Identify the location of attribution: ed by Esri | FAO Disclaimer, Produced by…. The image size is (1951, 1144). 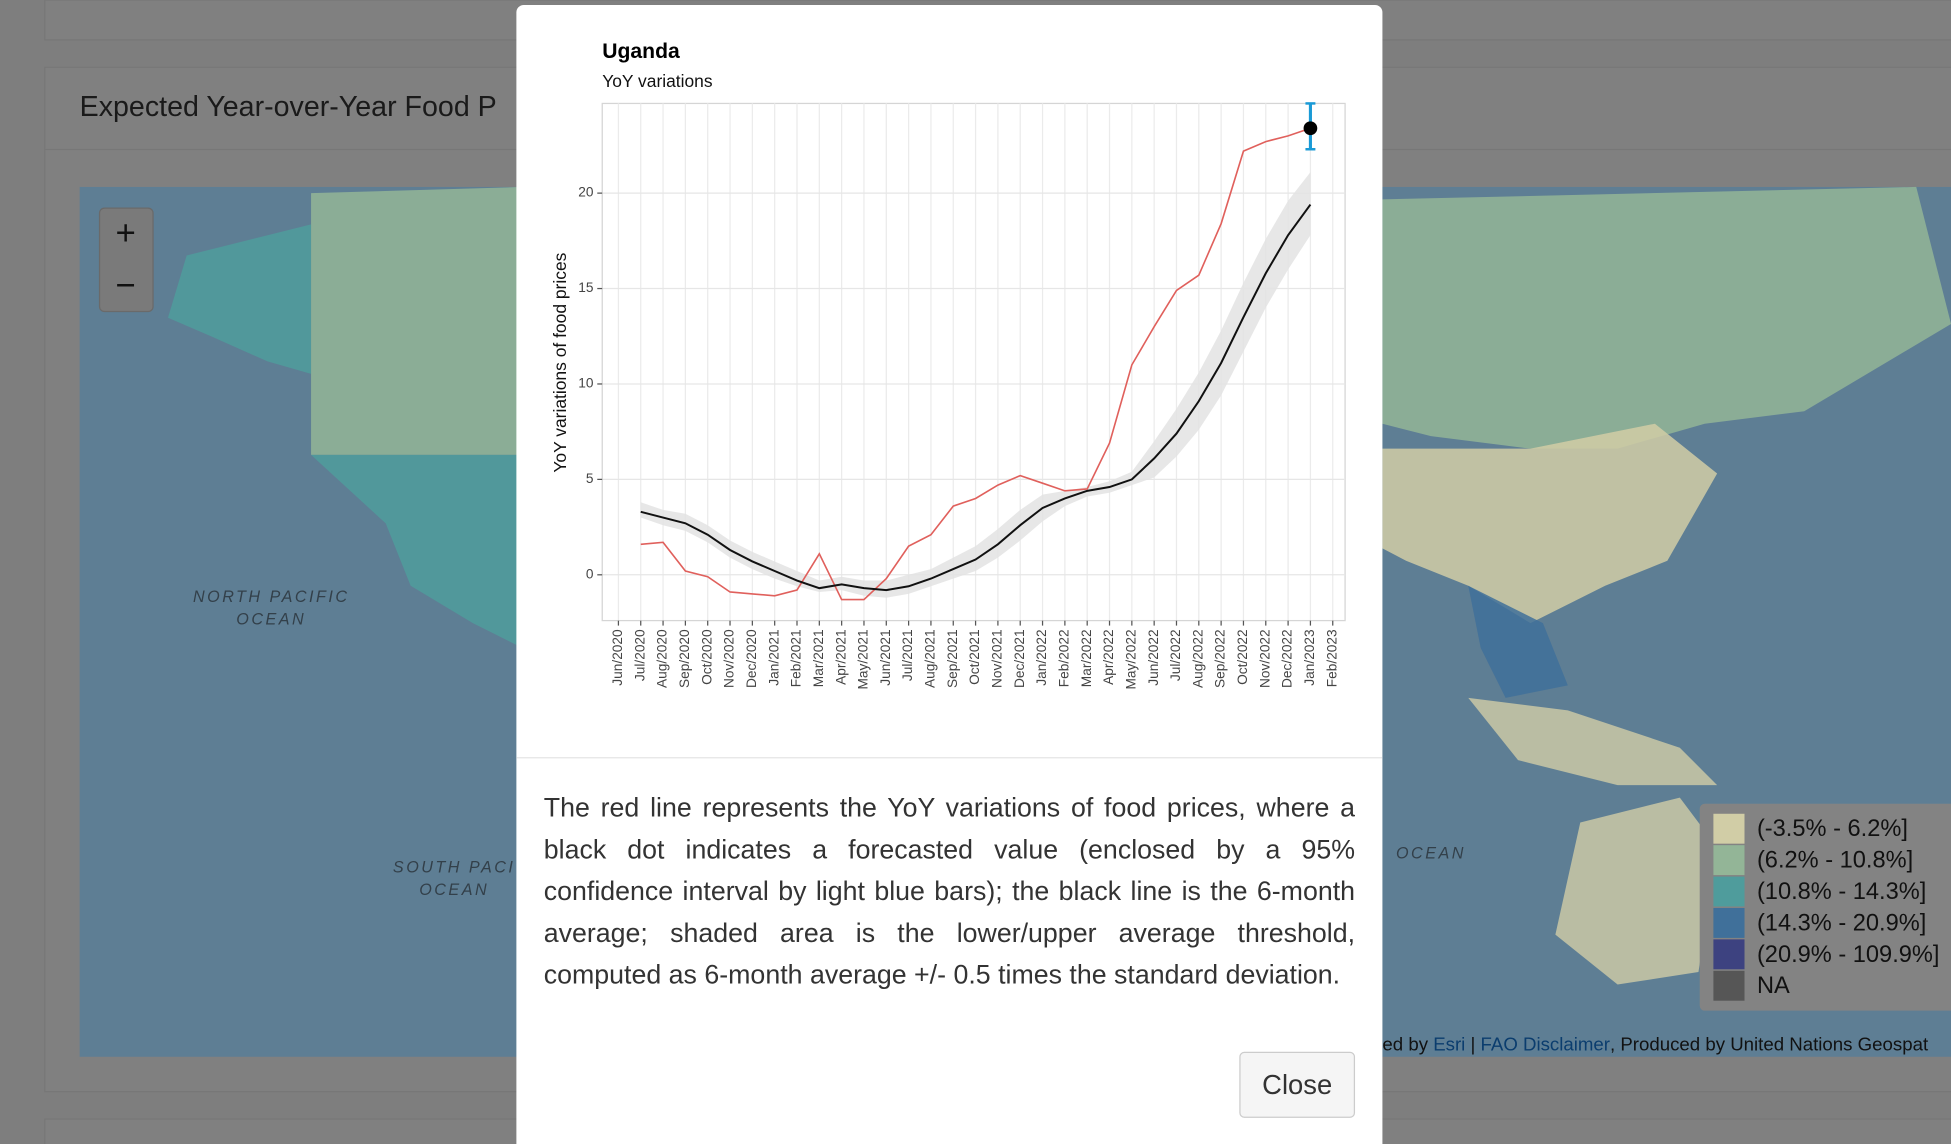
(1655, 1044).